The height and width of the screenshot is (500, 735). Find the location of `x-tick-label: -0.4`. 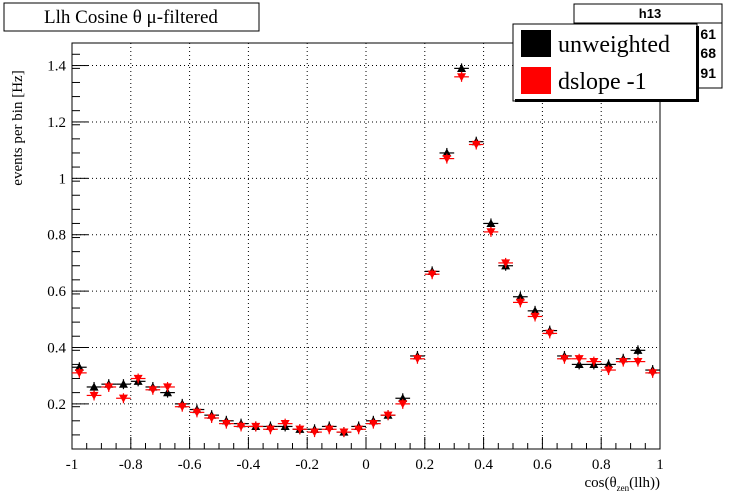

x-tick-label: -0.4 is located at coordinates (249, 465).